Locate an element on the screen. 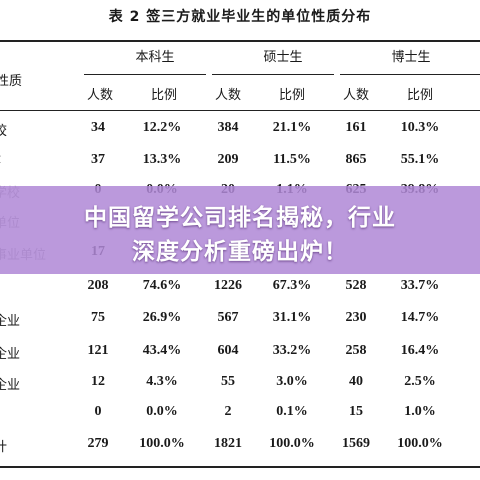 The image size is (480, 480). ratio-cell: 12.2% is located at coordinates (162, 127).